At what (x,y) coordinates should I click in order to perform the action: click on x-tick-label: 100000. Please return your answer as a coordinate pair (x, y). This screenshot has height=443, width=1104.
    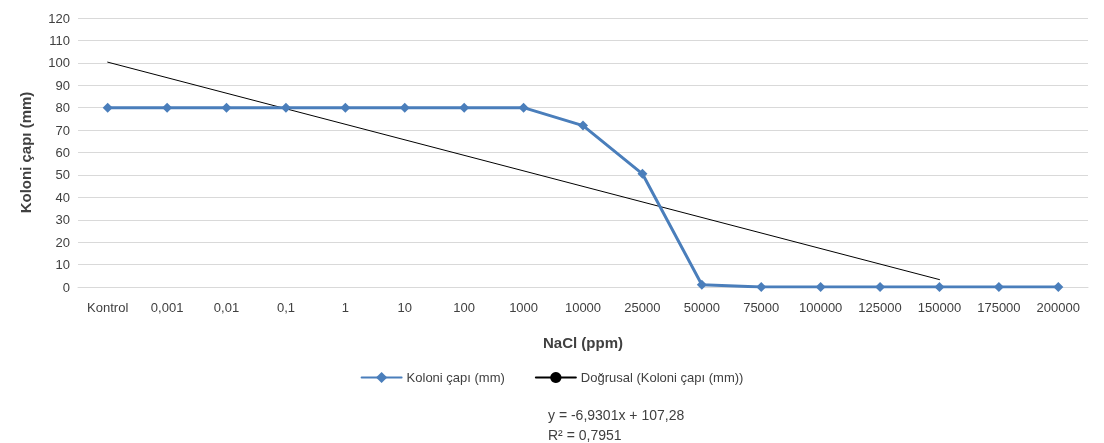
    Looking at the image, I should click on (820, 307).